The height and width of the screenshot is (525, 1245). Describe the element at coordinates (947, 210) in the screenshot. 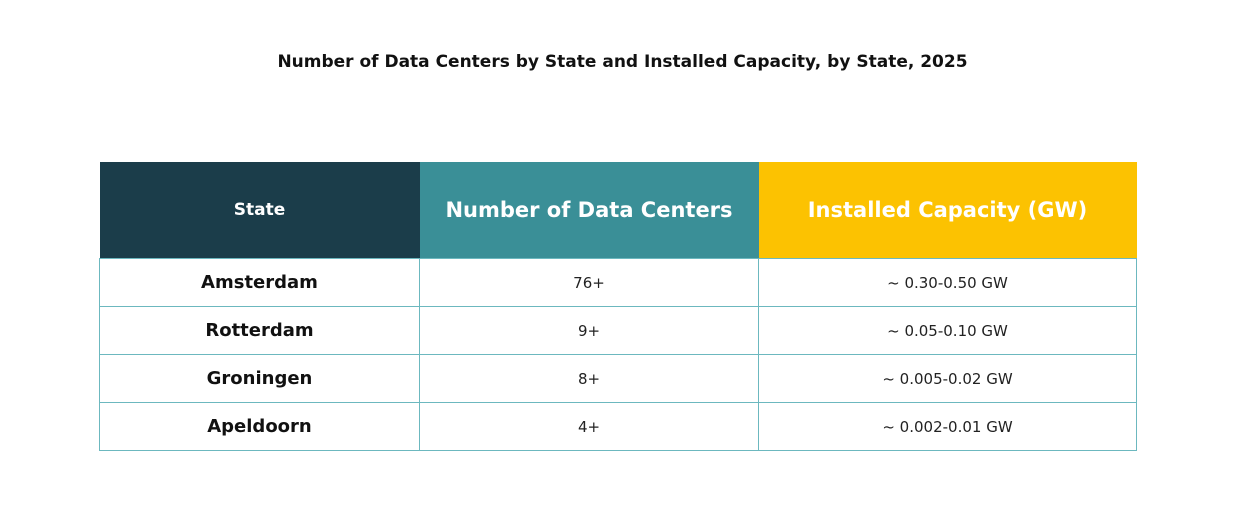

I see `header-cell: Installed Capacity (GW)` at that location.